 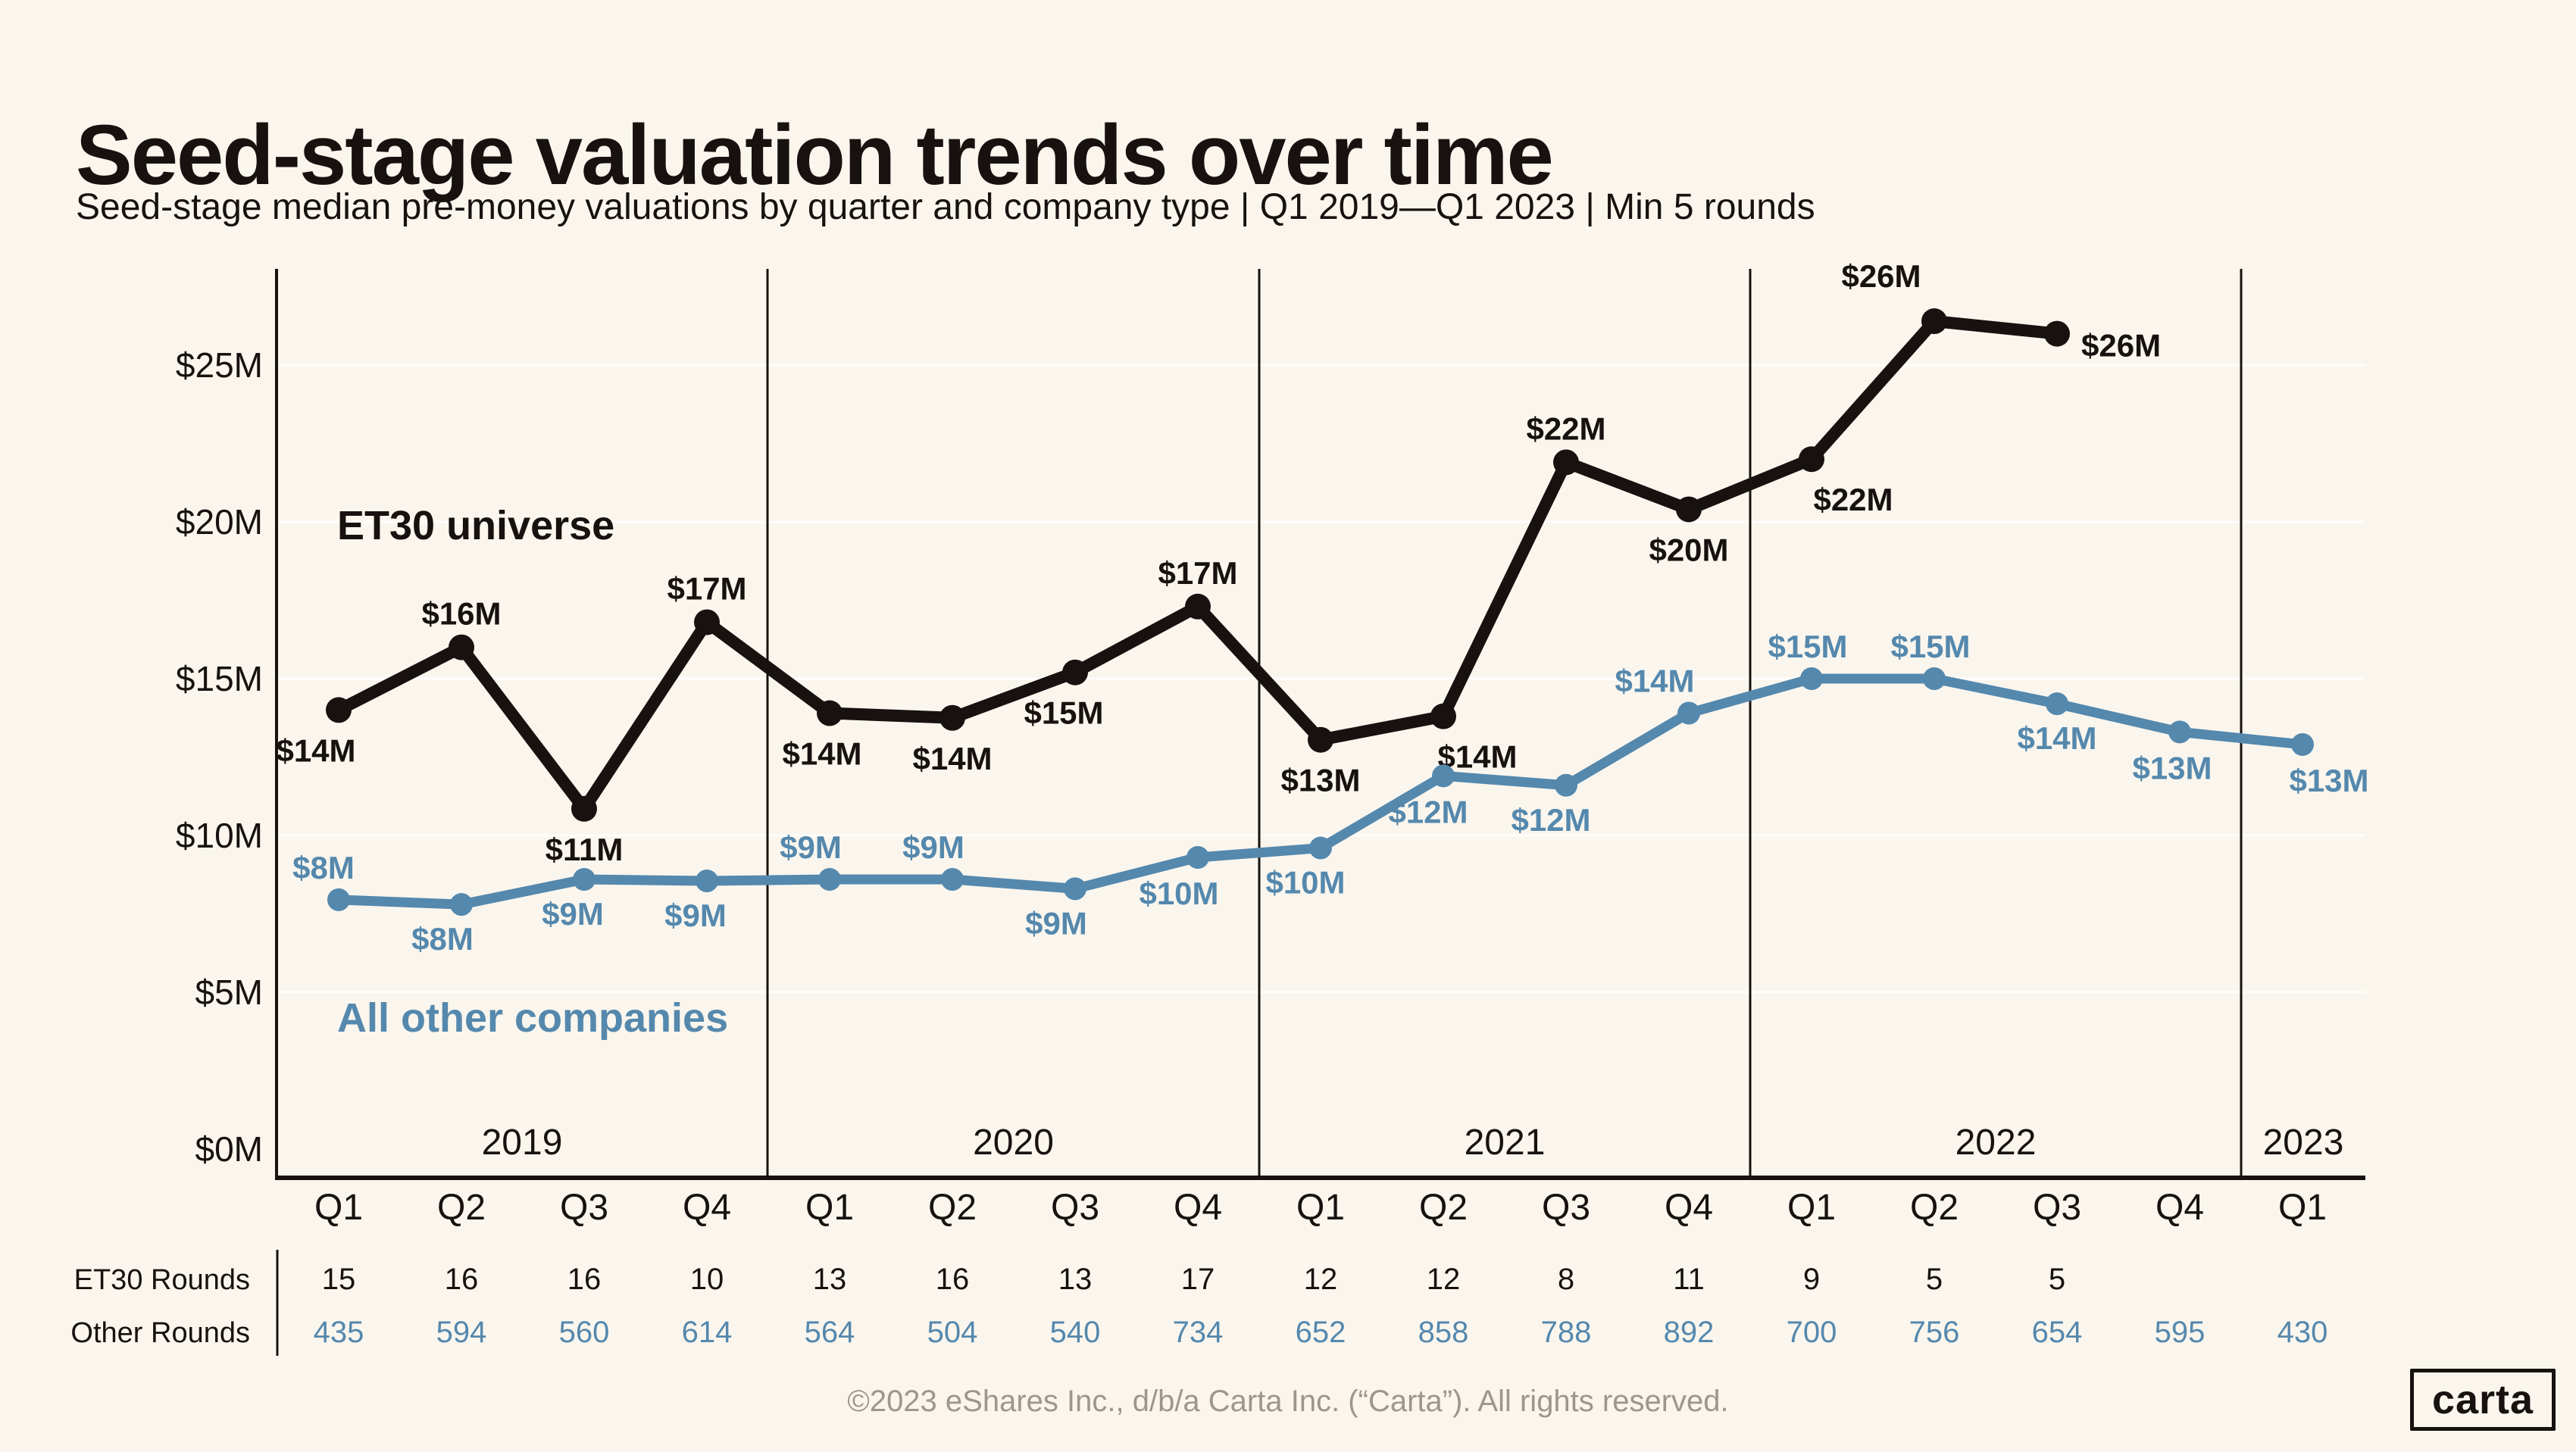 I want to click on data-point-label: $16M, so click(x=461, y=614).